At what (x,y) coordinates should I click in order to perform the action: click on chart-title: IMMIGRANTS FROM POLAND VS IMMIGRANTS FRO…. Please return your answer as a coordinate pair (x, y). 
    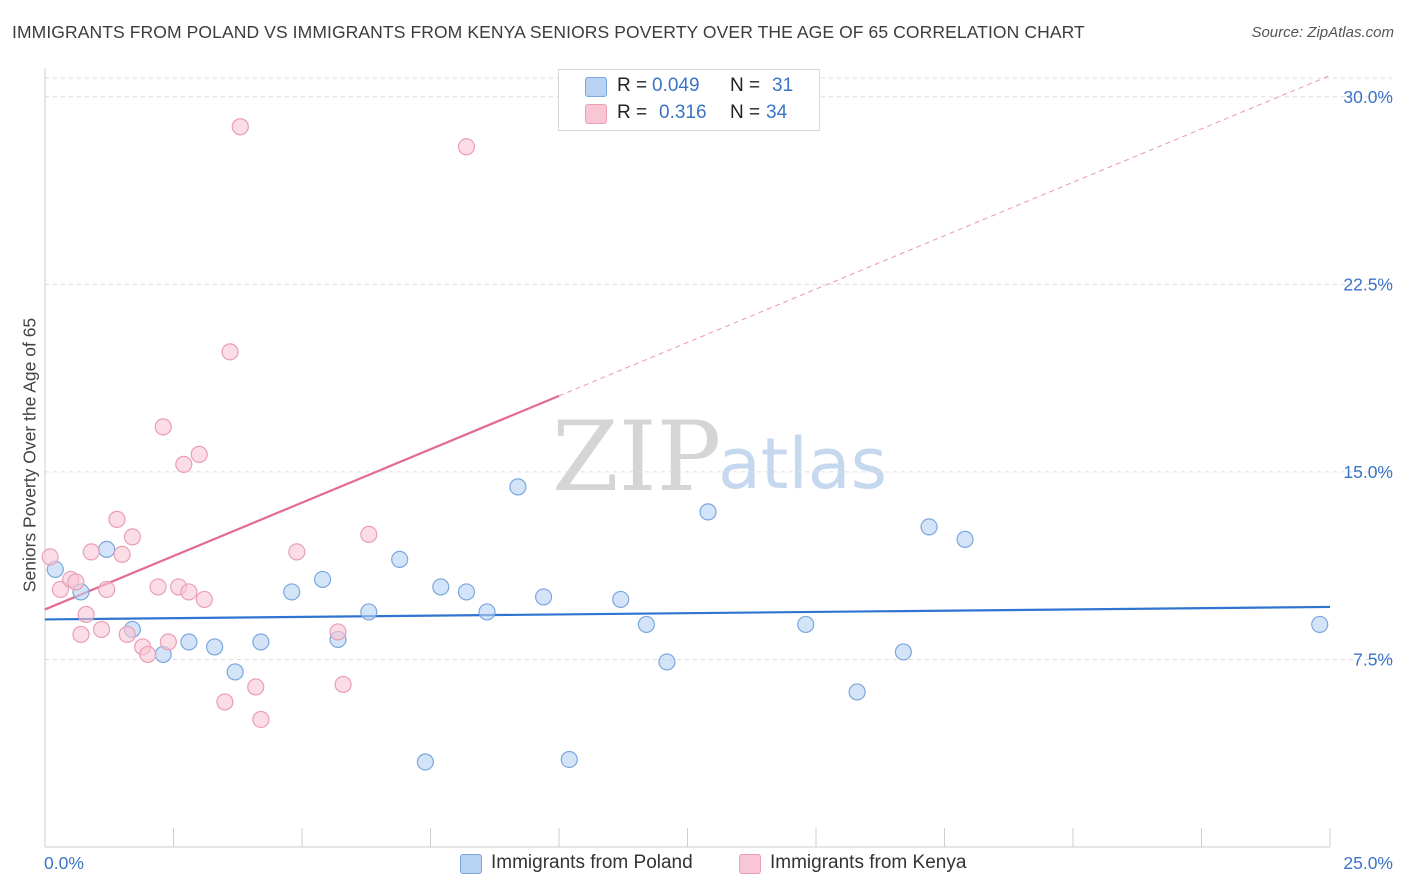
    Looking at the image, I should click on (548, 32).